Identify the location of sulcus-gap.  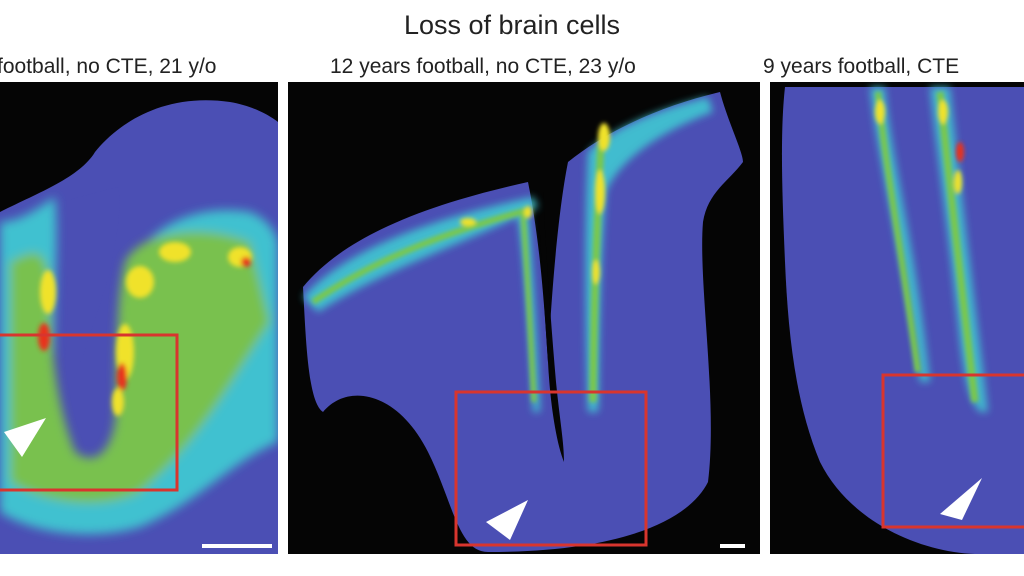
(90, 299).